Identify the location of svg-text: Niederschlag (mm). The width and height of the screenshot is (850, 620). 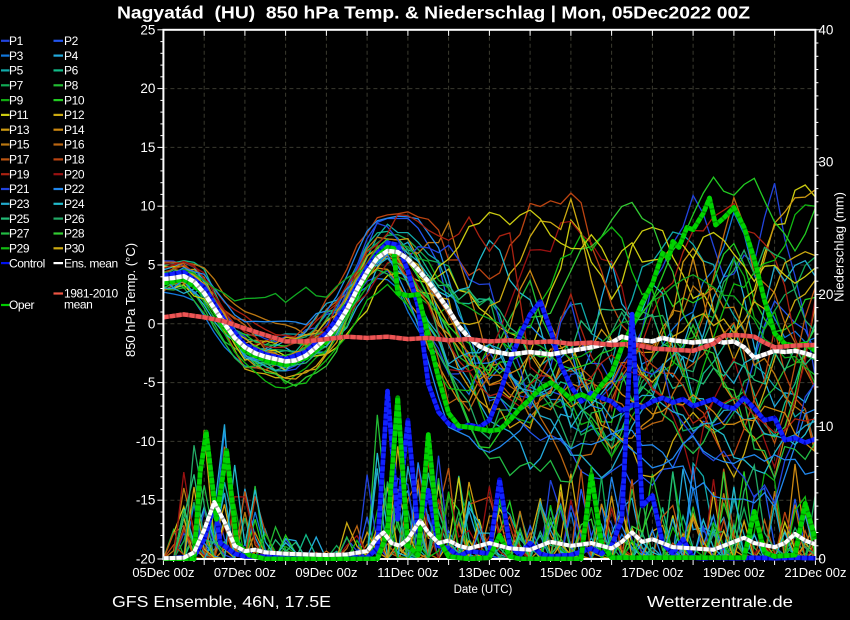
(839, 247).